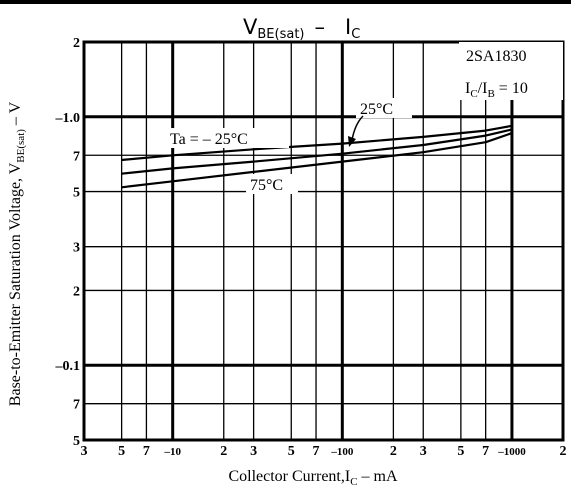 The height and width of the screenshot is (493, 571). What do you see at coordinates (496, 56) in the screenshot?
I see `device-name: 2SA1830` at bounding box center [496, 56].